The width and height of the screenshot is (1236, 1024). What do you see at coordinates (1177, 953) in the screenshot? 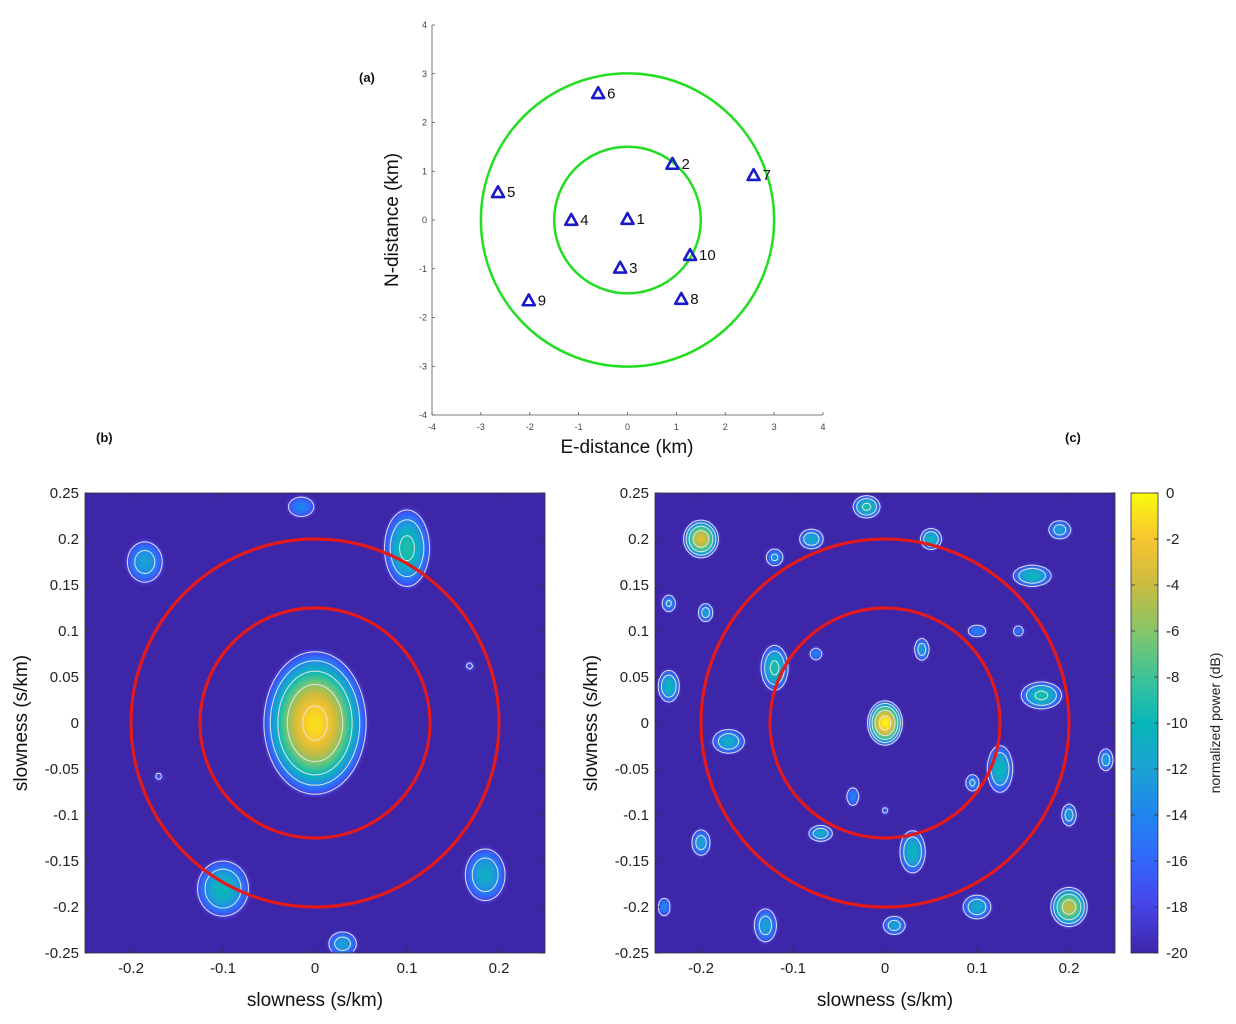
I see `colorbar-tick-label: -20` at bounding box center [1177, 953].